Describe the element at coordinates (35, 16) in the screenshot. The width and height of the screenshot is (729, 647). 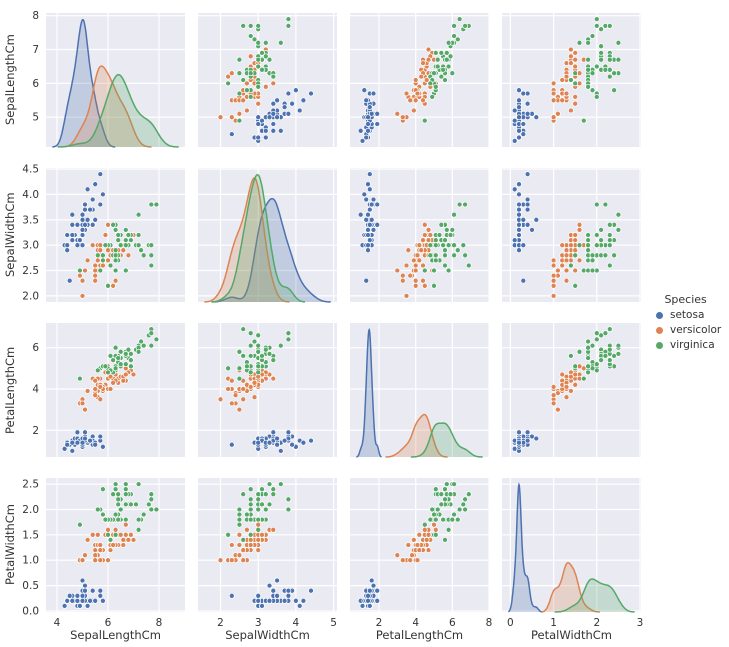
I see `y-tick-label: 8` at that location.